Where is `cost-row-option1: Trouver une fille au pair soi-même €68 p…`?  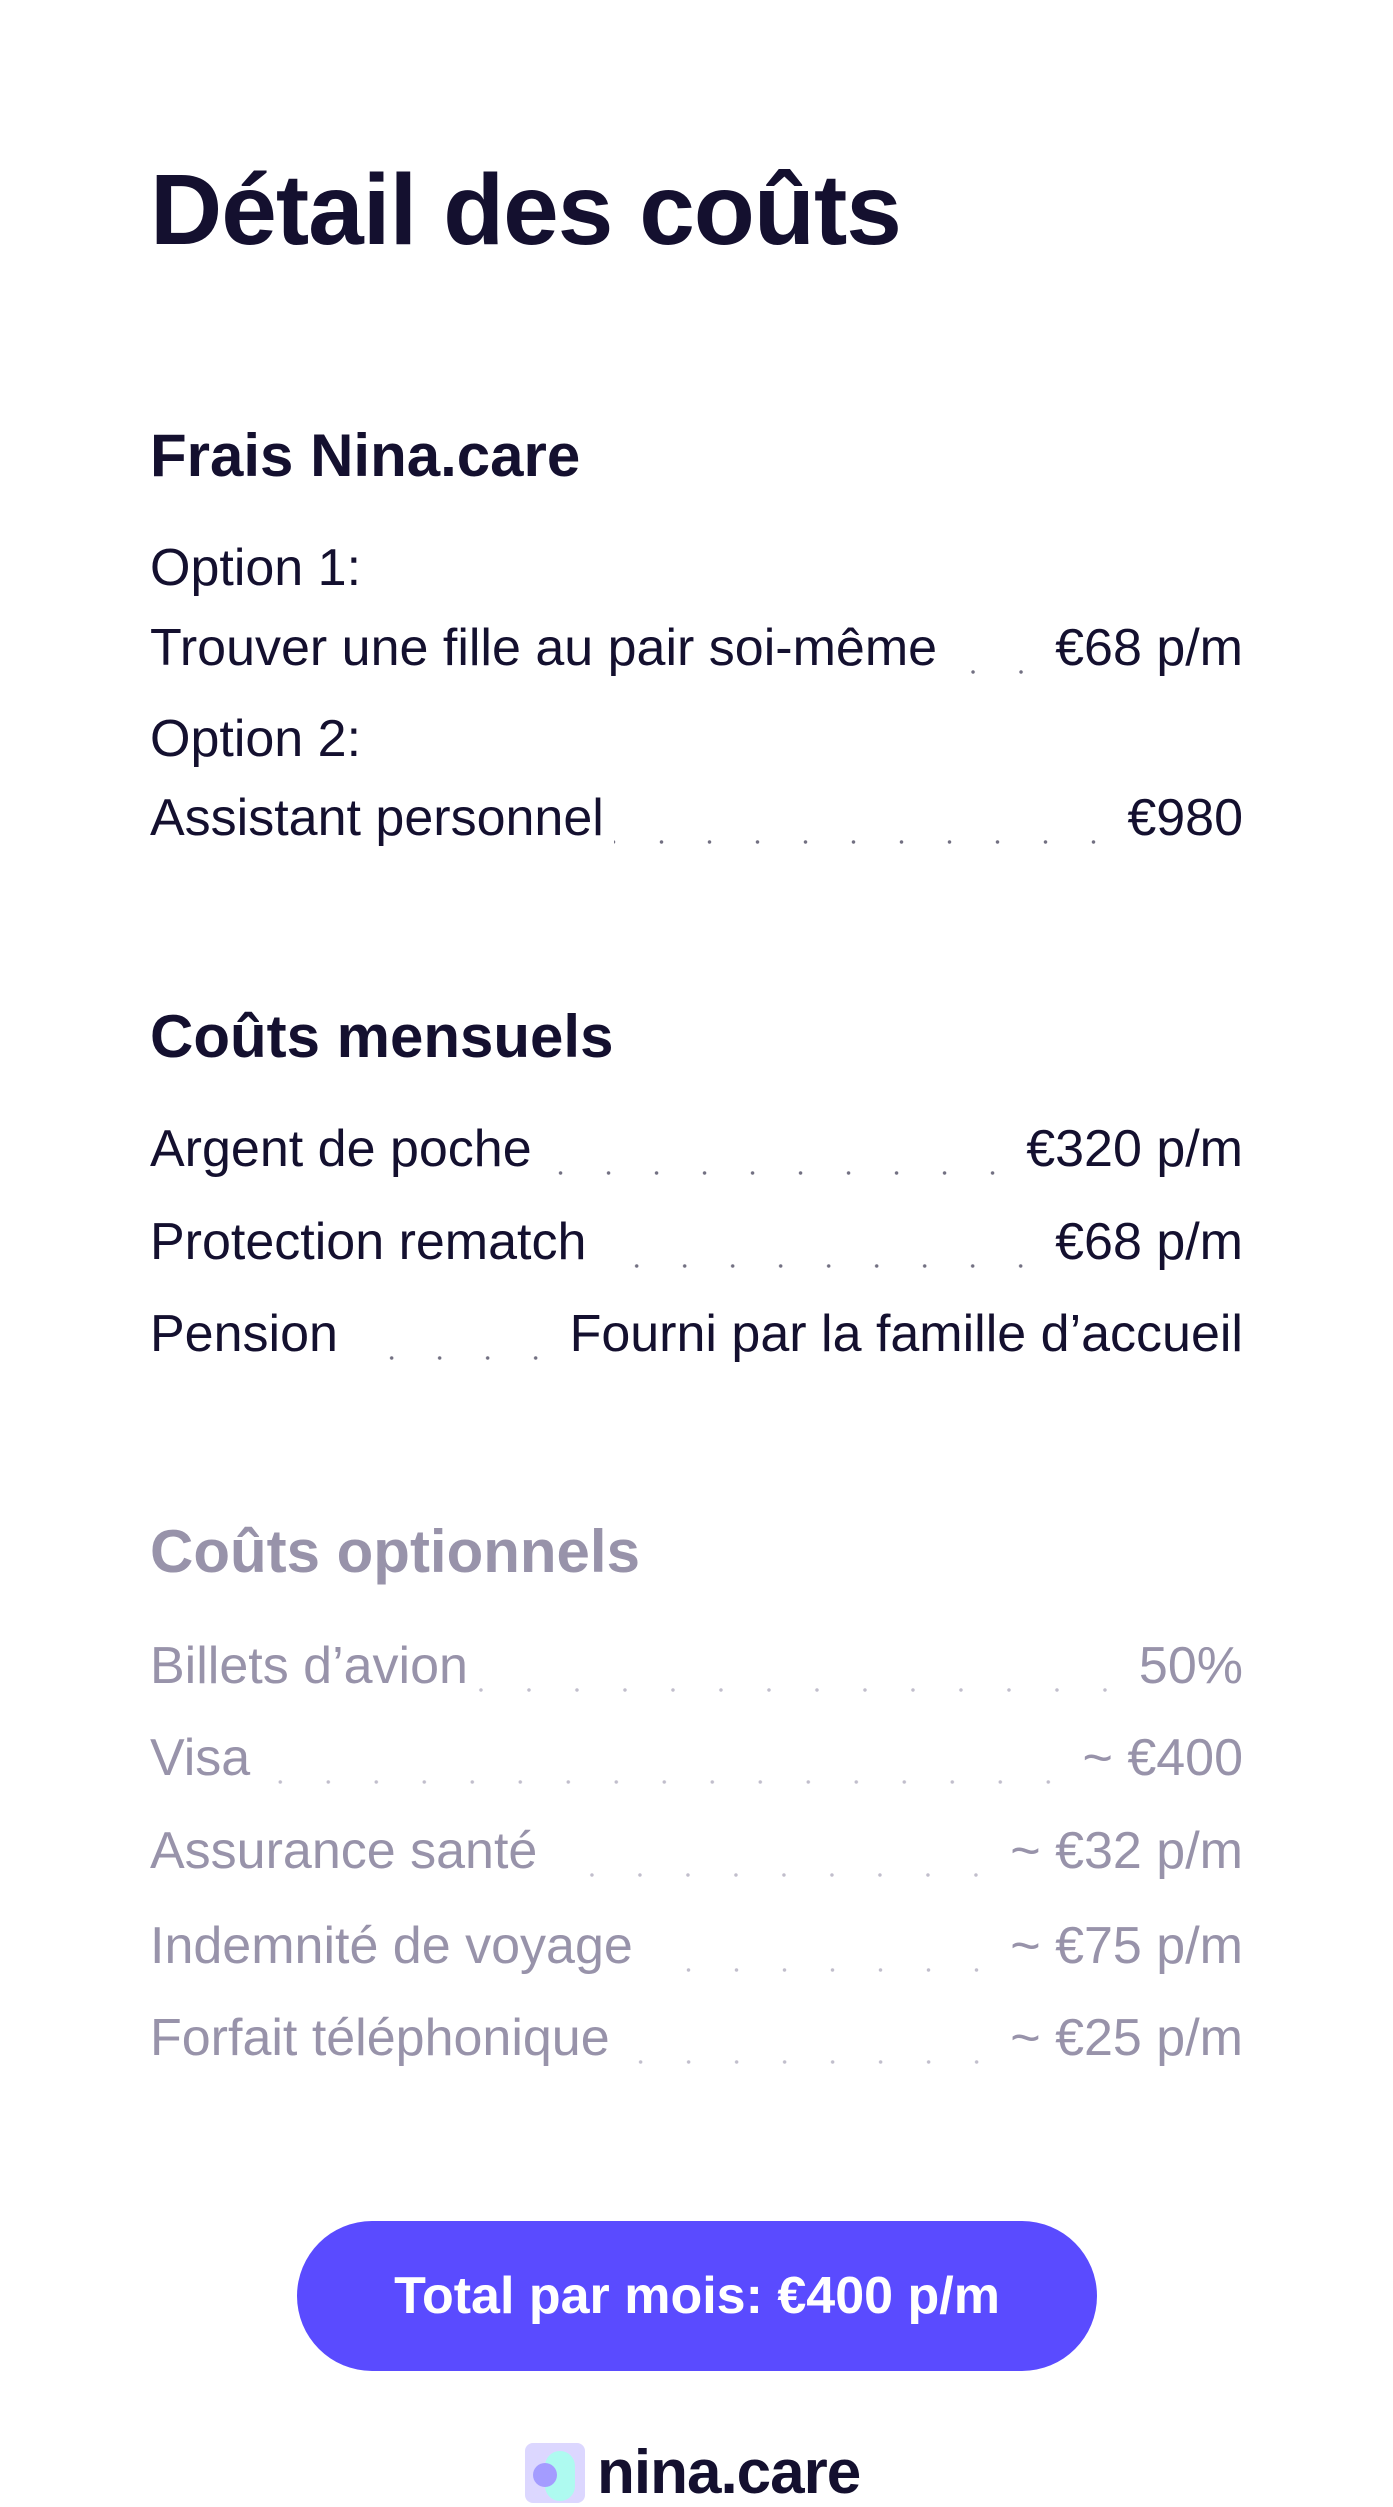
cost-row-option1: Trouver une fille au pair soi-même €68 p… is located at coordinates (696, 648).